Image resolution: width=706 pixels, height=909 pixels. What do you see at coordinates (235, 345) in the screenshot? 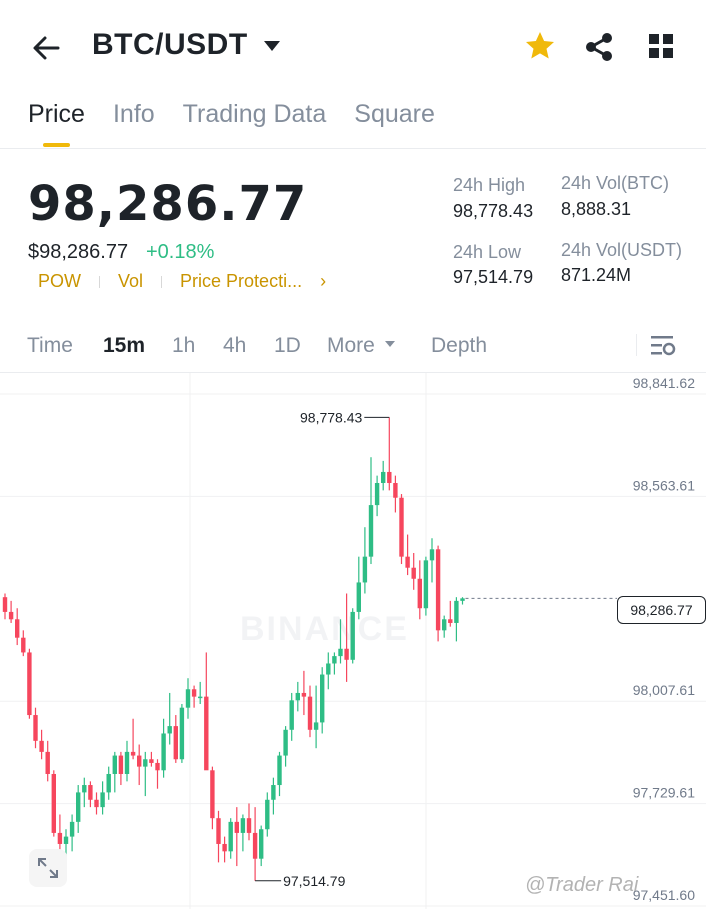
I see `interval-4h: 4h` at bounding box center [235, 345].